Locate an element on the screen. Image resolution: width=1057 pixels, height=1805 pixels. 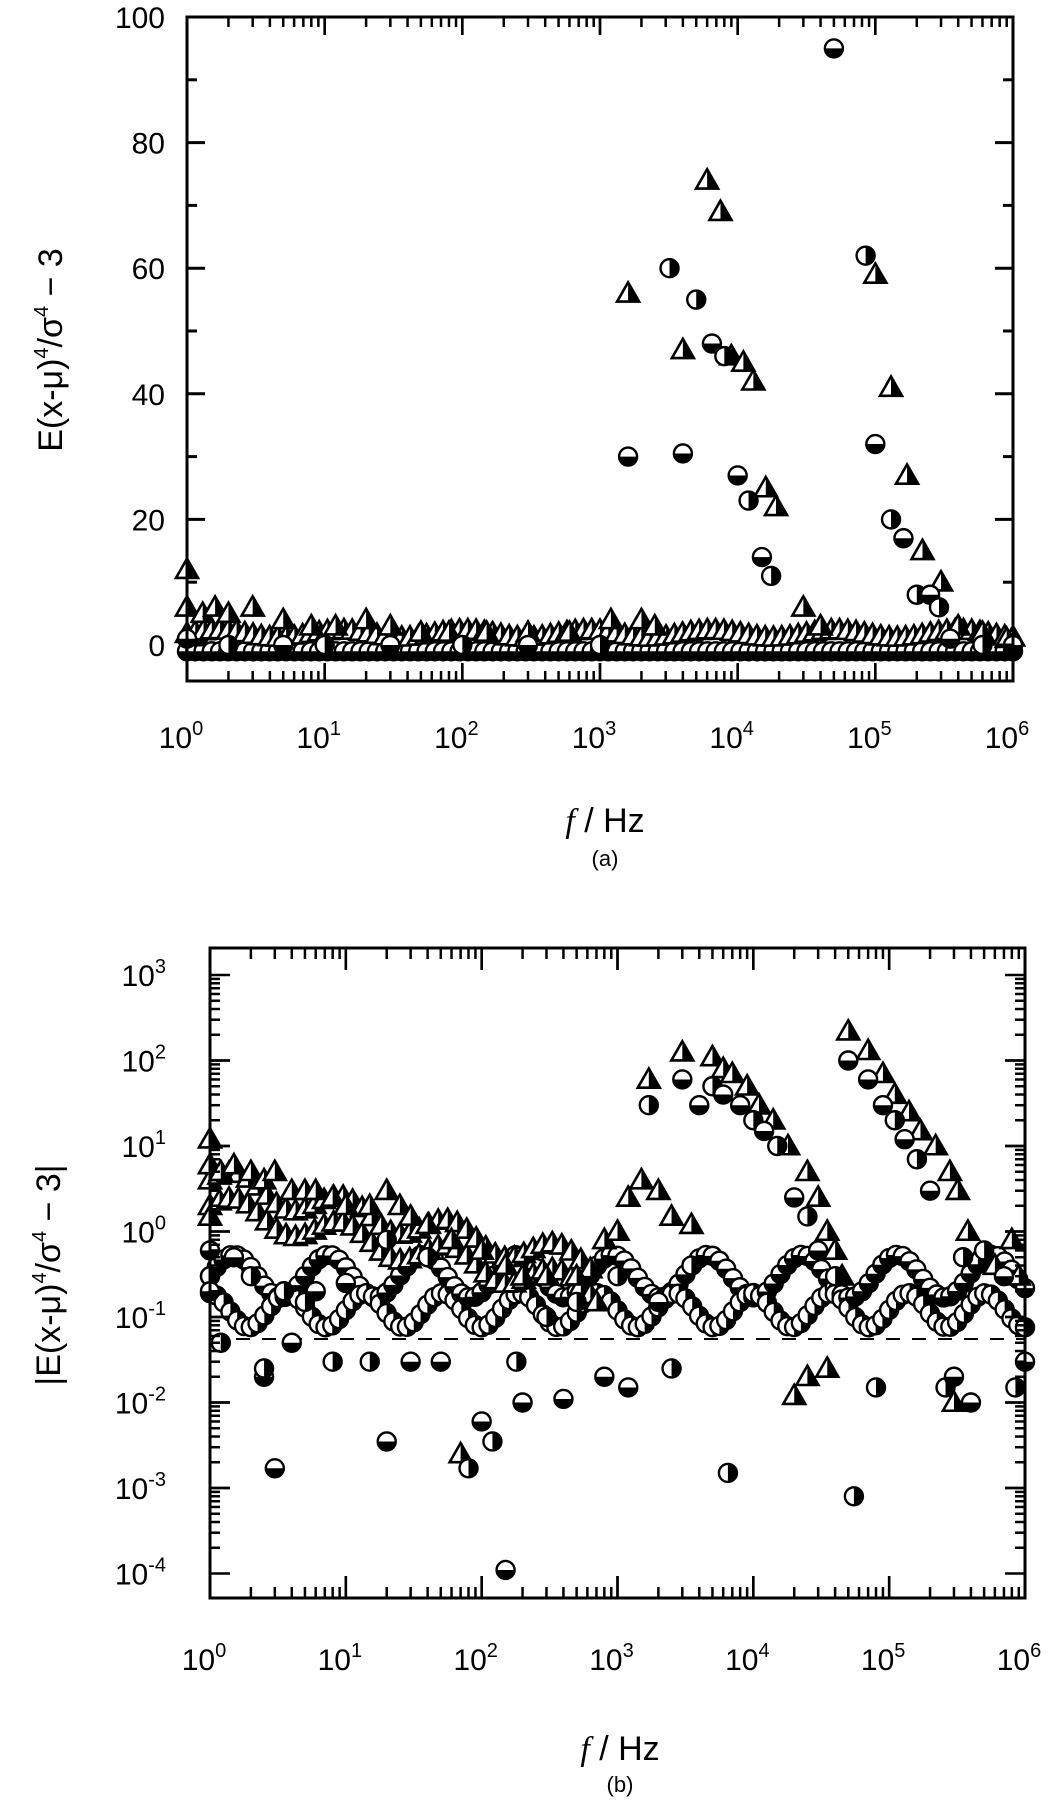
x-tick-label: 10⁰ is located at coordinates (181, 736).